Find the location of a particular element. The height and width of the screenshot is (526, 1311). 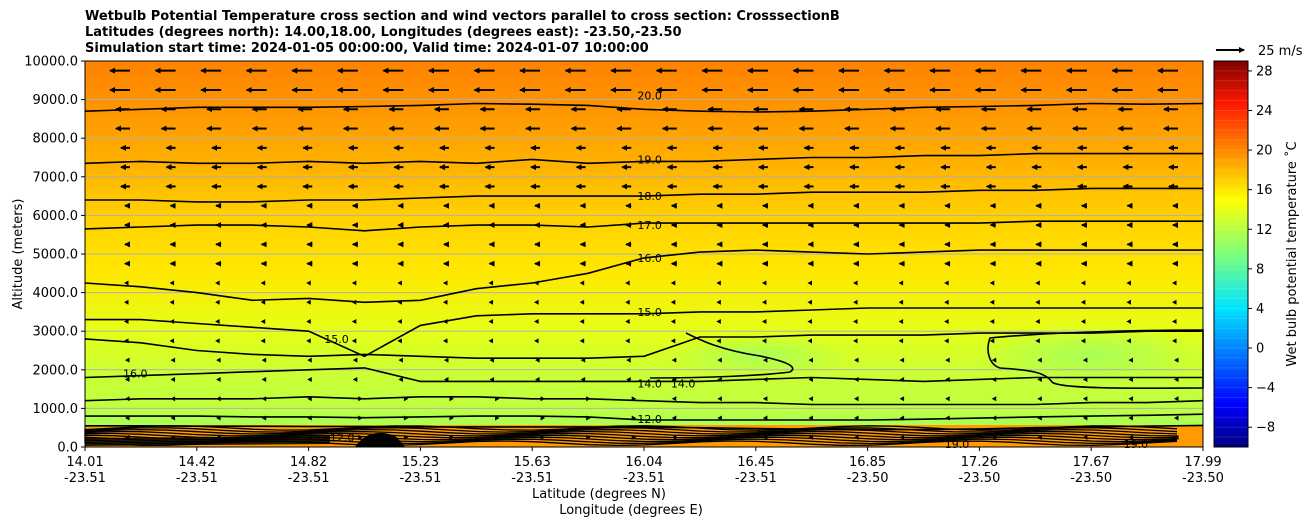

y-tick-label: 3000.0 is located at coordinates (56, 332).